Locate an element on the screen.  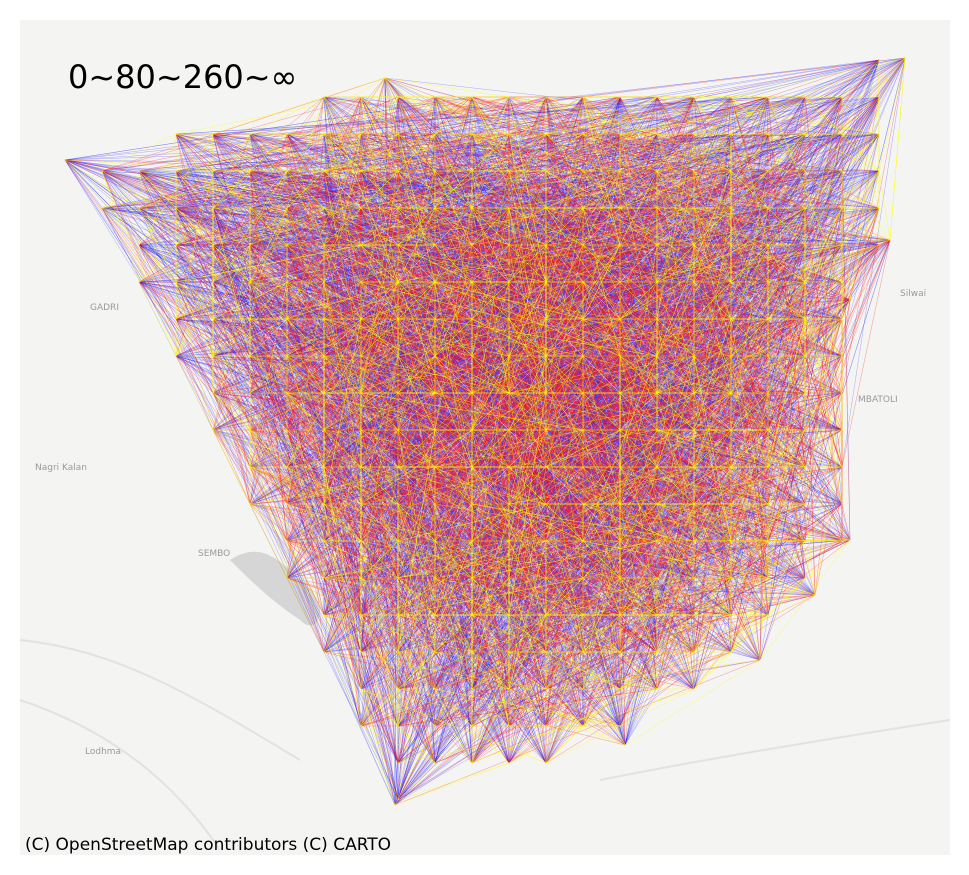
legend-text: 0~80~260~∞ is located at coordinates (182, 77).